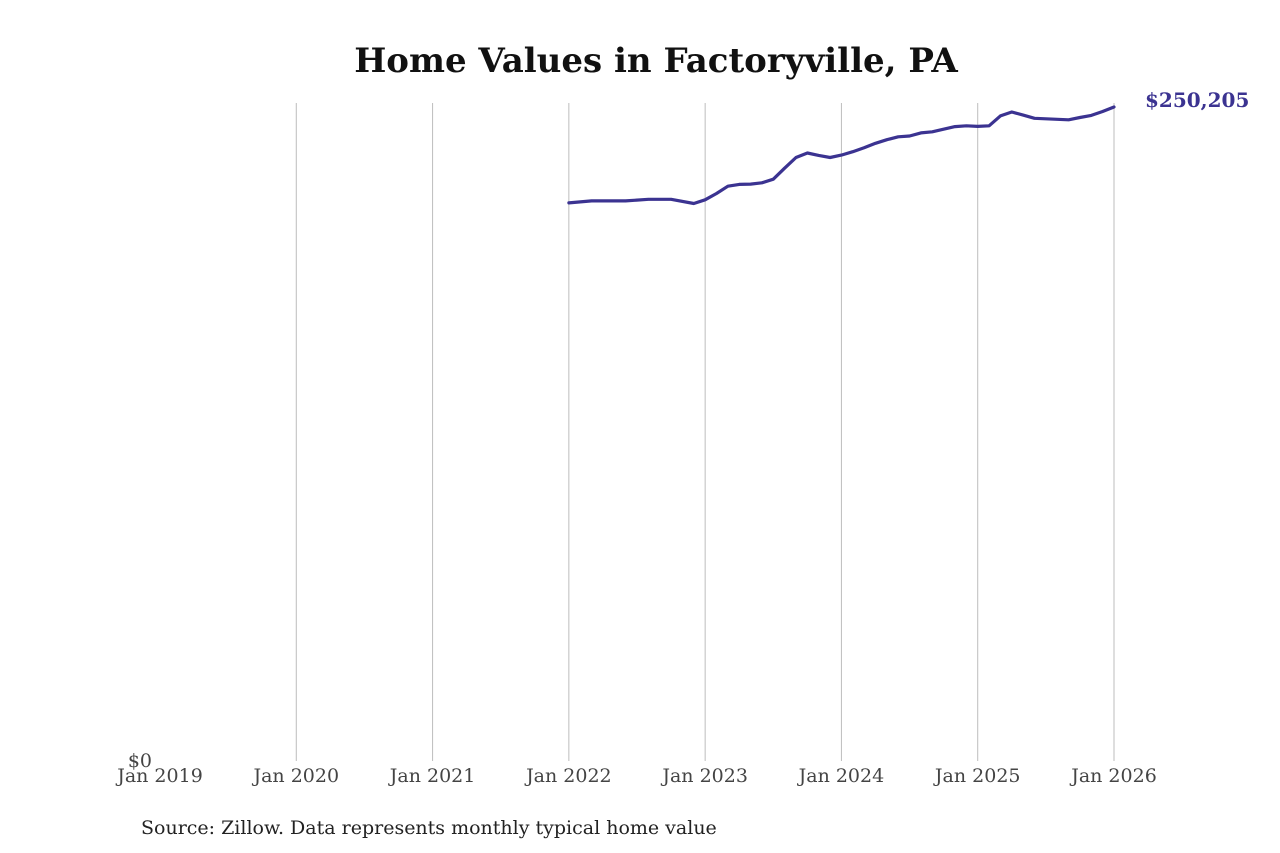 This screenshot has width=1280, height=853. I want to click on x-tick-label-2021: Jan 2021, so click(432, 776).